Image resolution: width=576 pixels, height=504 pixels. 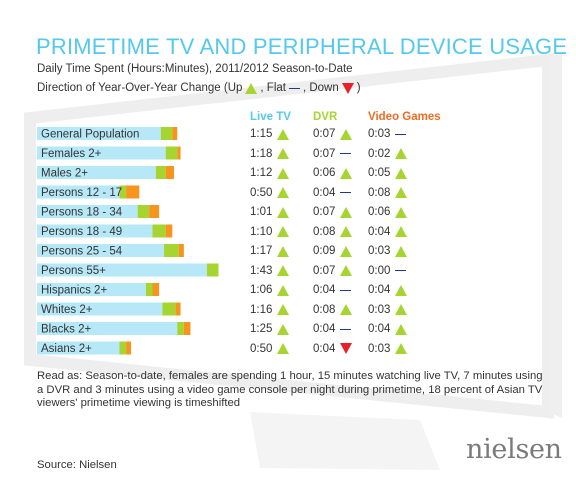 I want to click on direction-legend-lead: Direction of Year-Over-Year Change (Up, so click(x=140, y=88).